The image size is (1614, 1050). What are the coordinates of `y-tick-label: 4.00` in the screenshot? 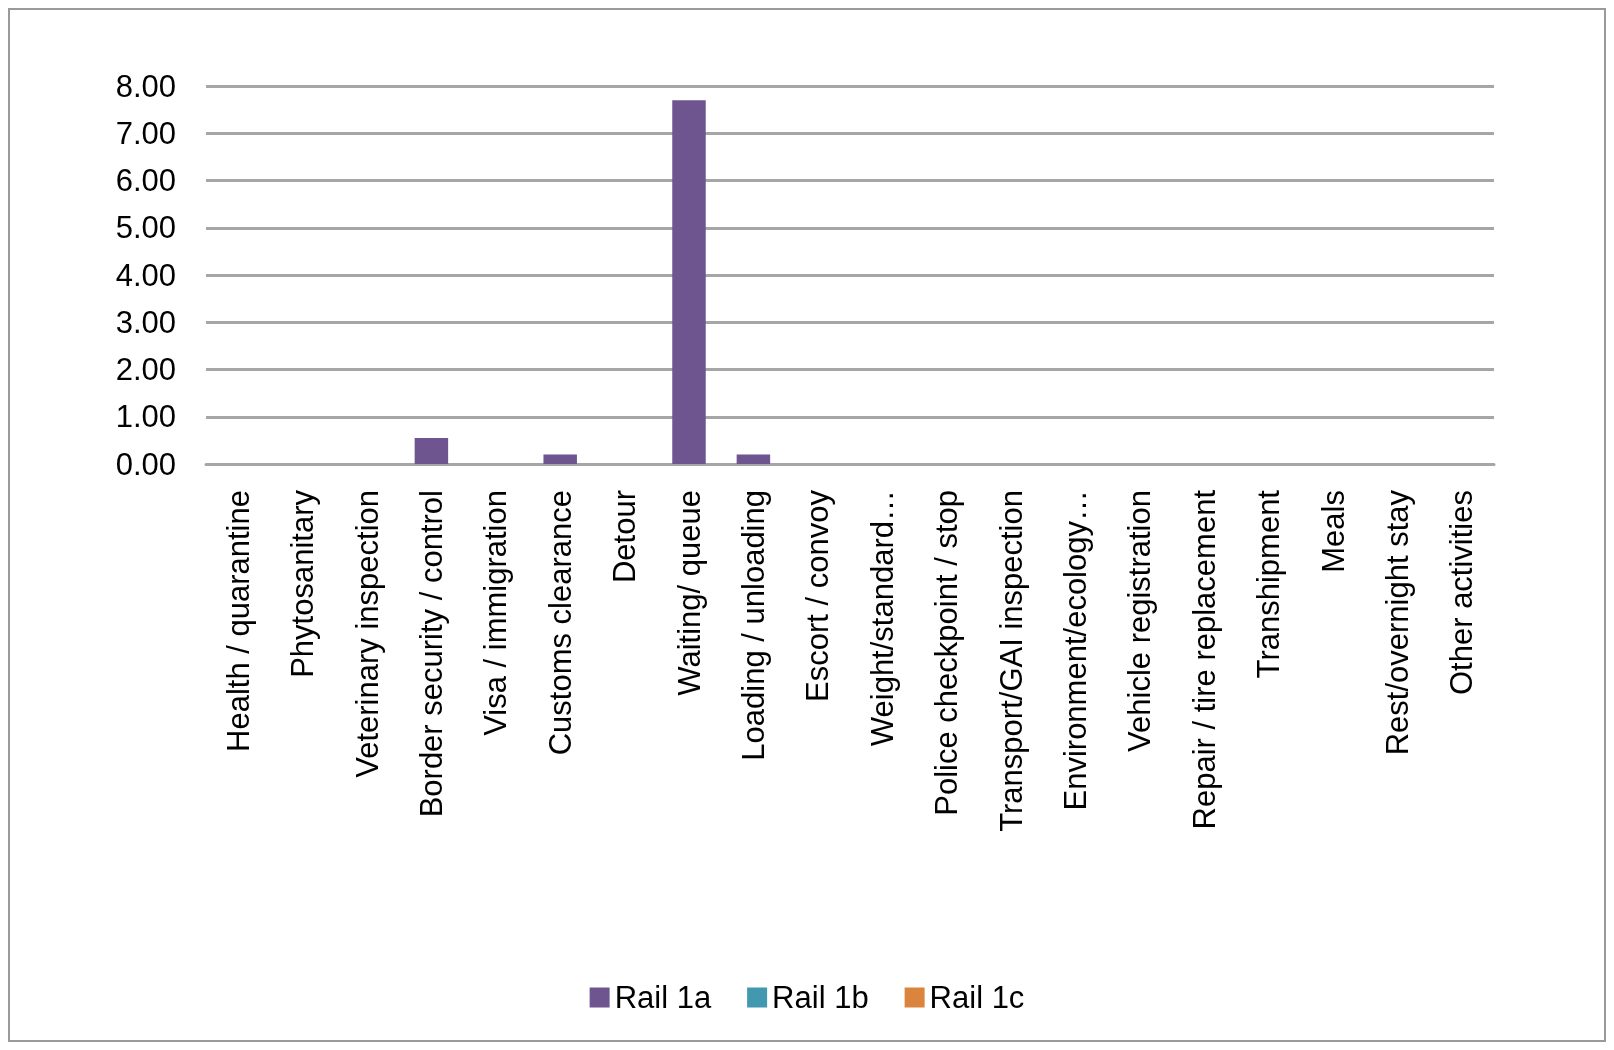 It's located at (145, 275).